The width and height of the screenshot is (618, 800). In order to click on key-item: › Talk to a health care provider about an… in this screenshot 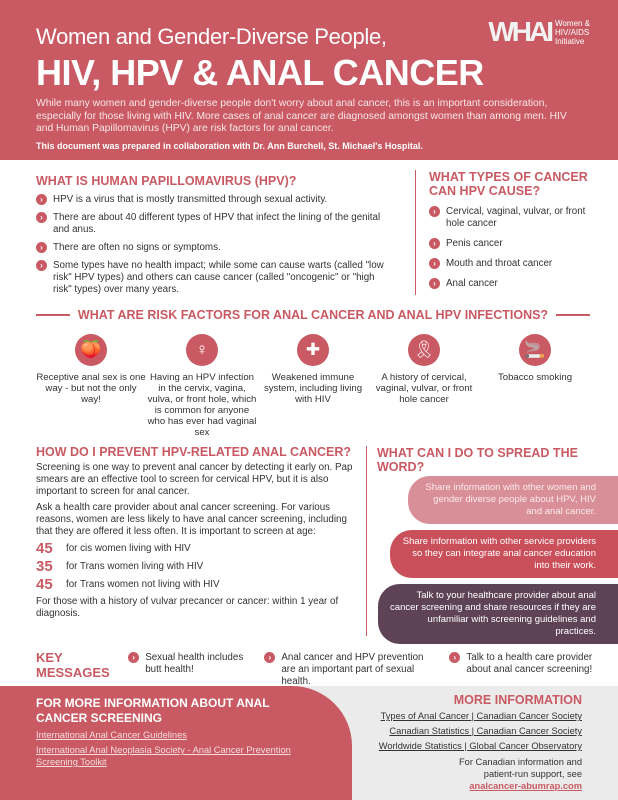, I will do `click(522, 670)`.